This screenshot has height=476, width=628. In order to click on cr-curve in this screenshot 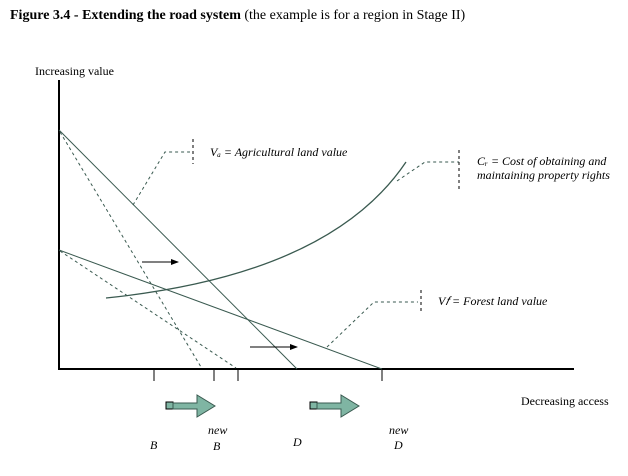, I will do `click(256, 230)`.